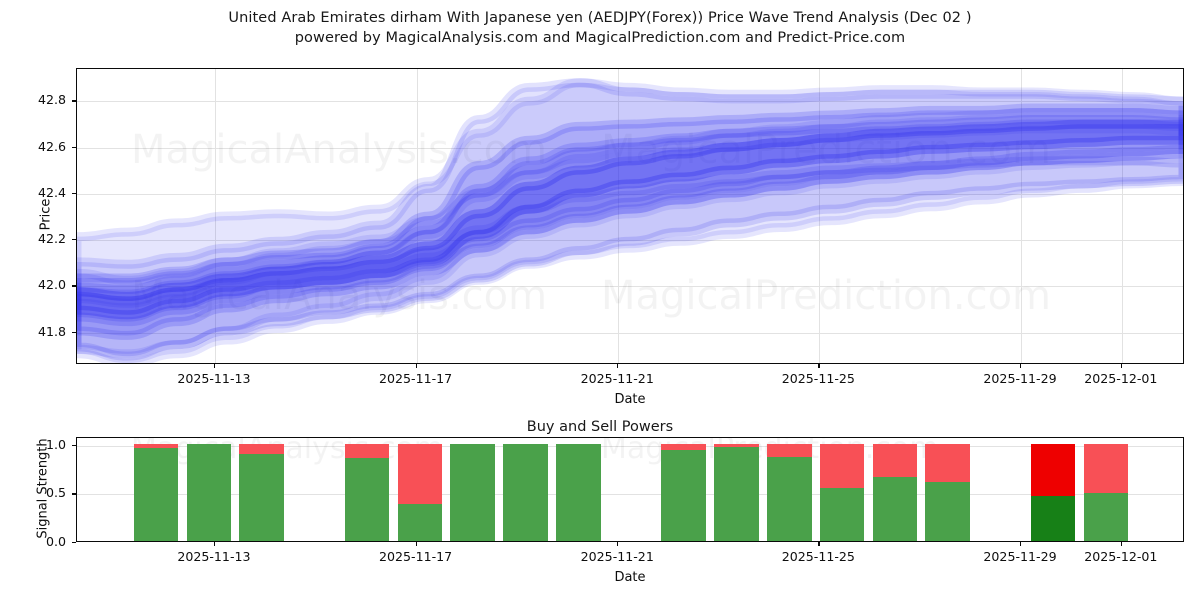 This screenshot has height=600, width=1200. Describe the element at coordinates (617, 556) in the screenshot. I see `power-x-tick-label: 2025-11-21` at that location.